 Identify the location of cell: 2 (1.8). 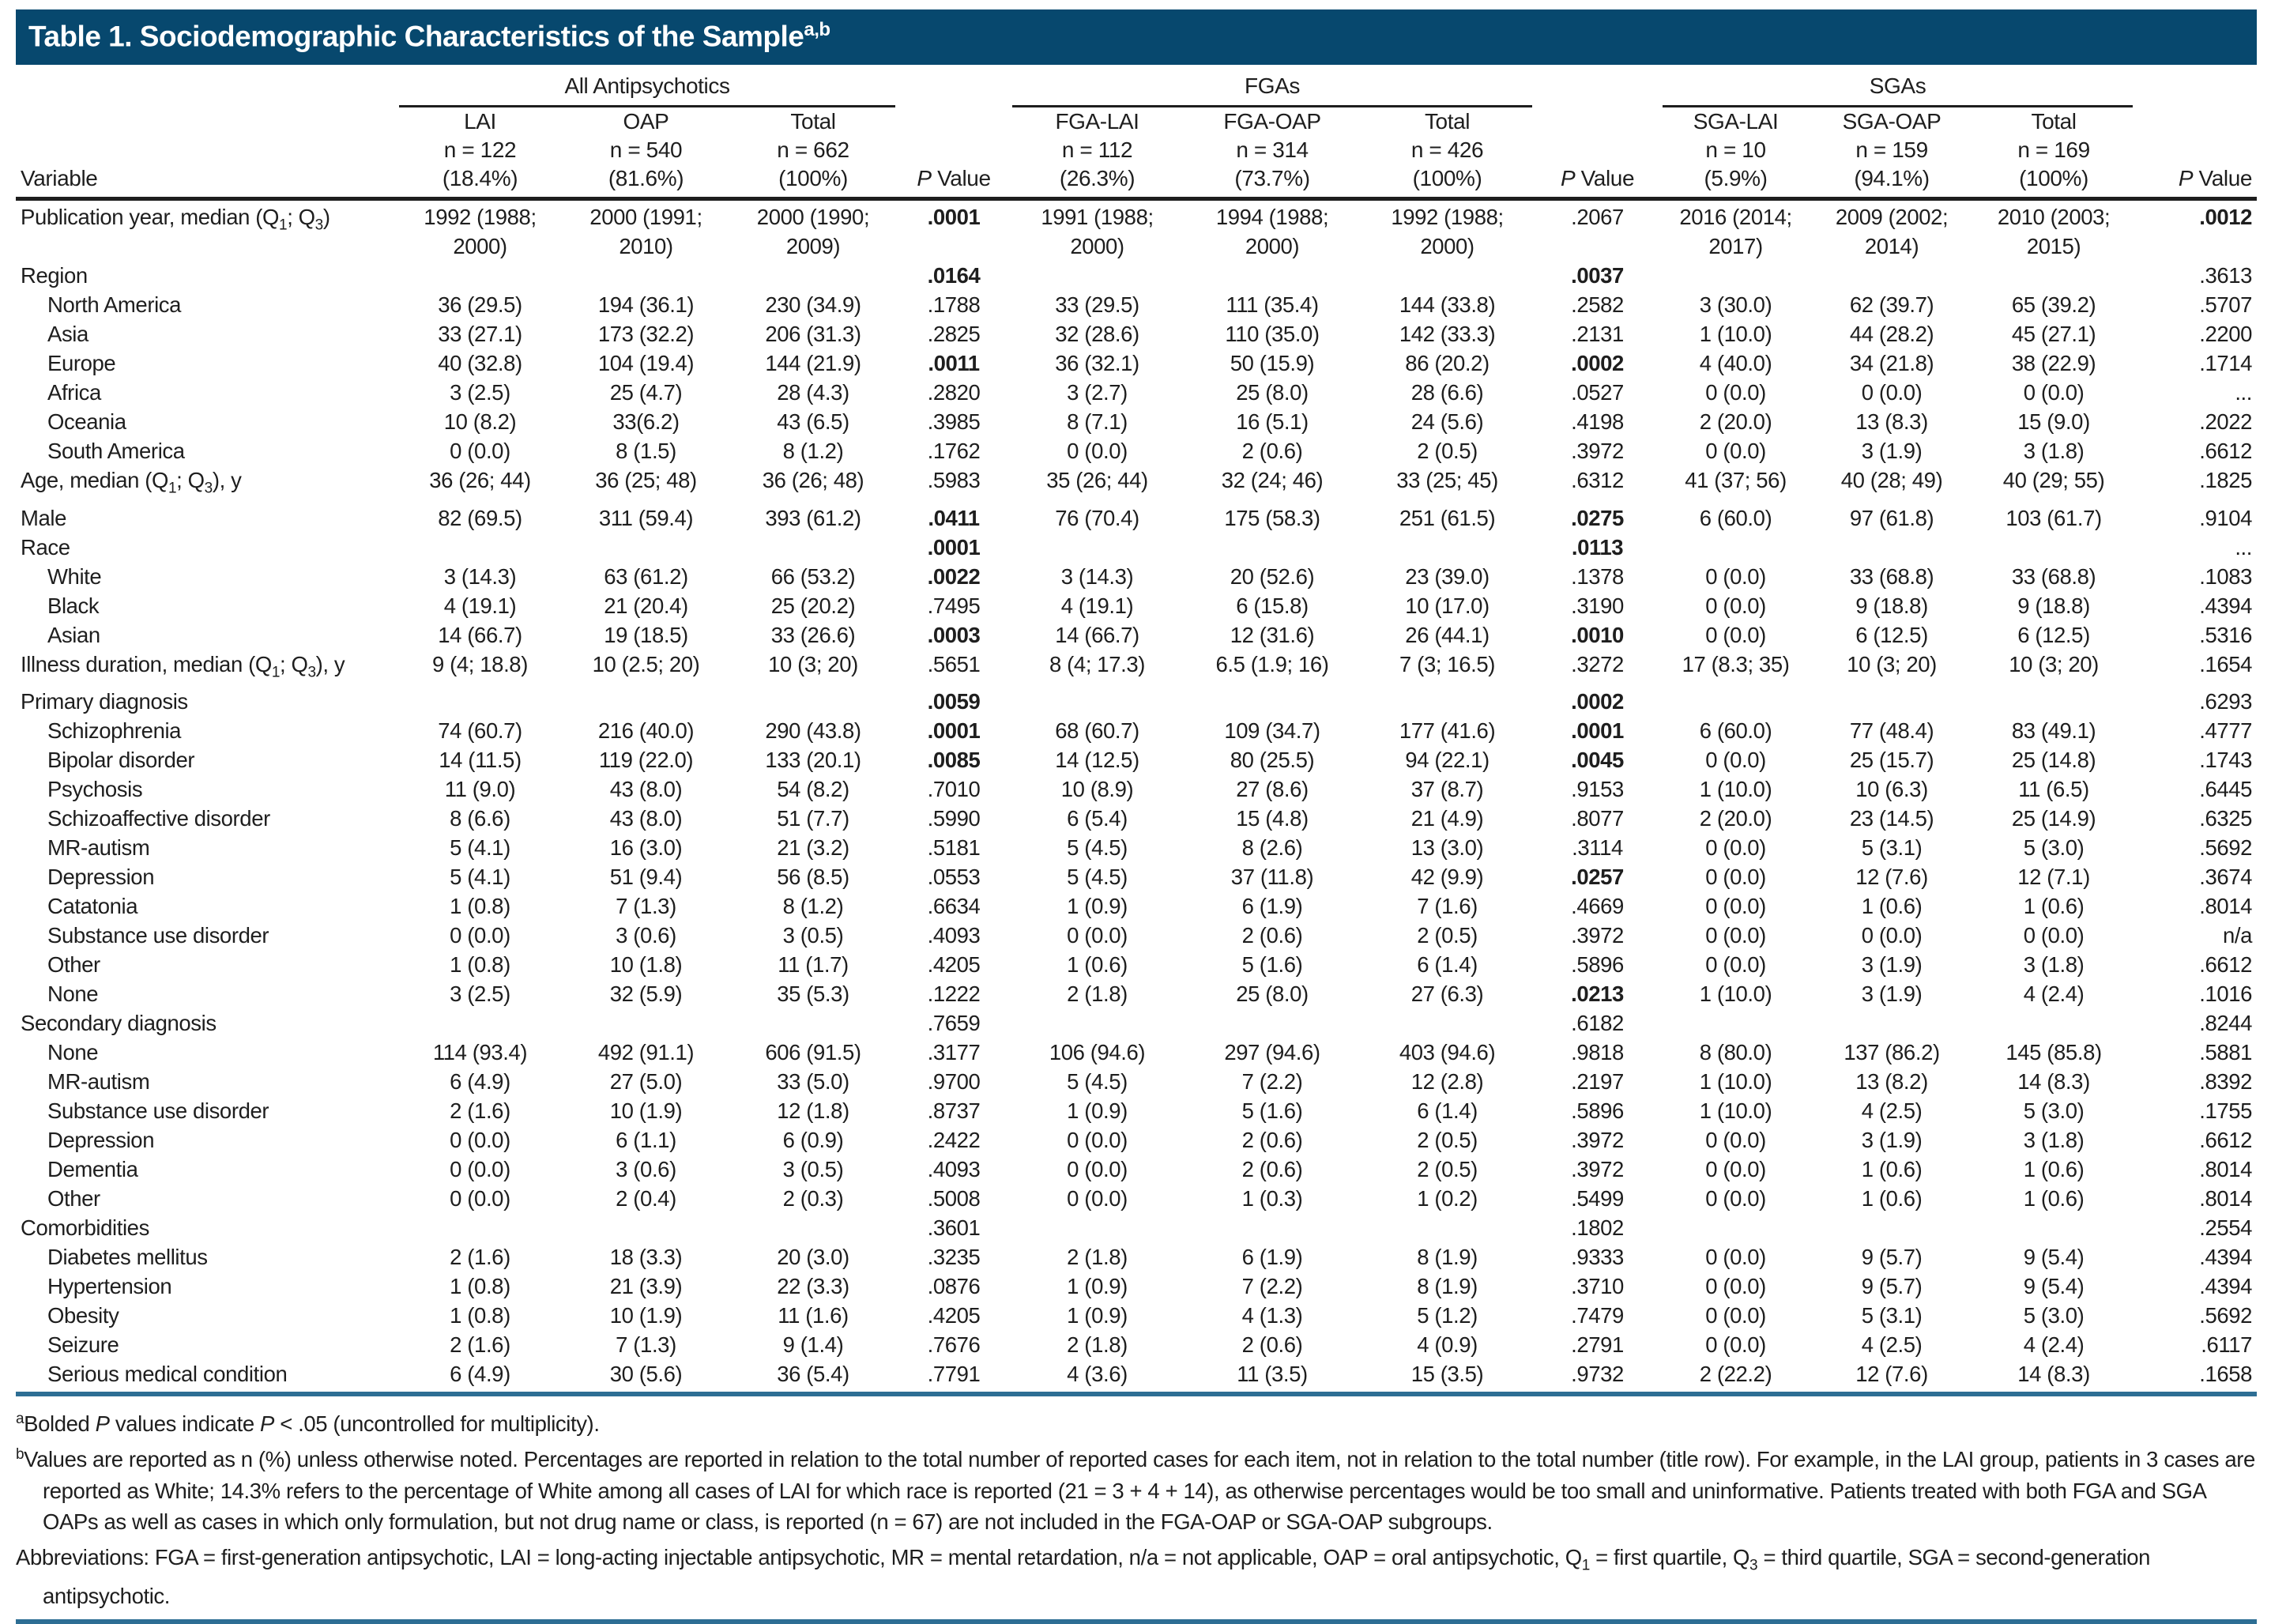
(1097, 994).